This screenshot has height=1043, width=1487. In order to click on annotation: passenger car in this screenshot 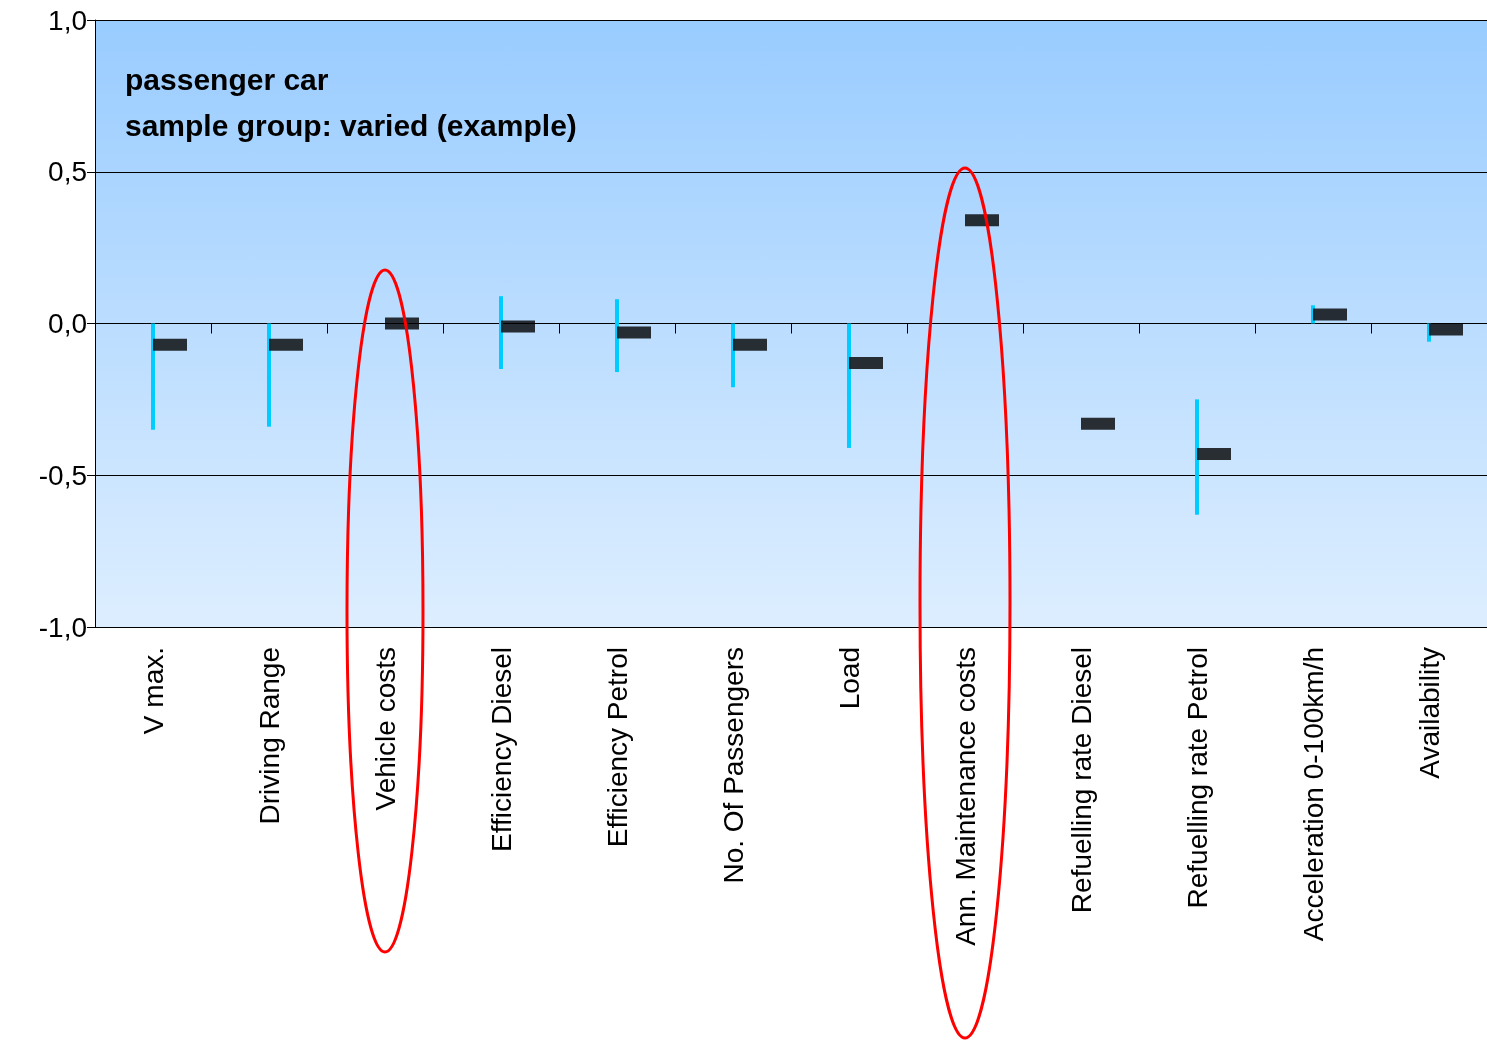, I will do `click(227, 79)`.